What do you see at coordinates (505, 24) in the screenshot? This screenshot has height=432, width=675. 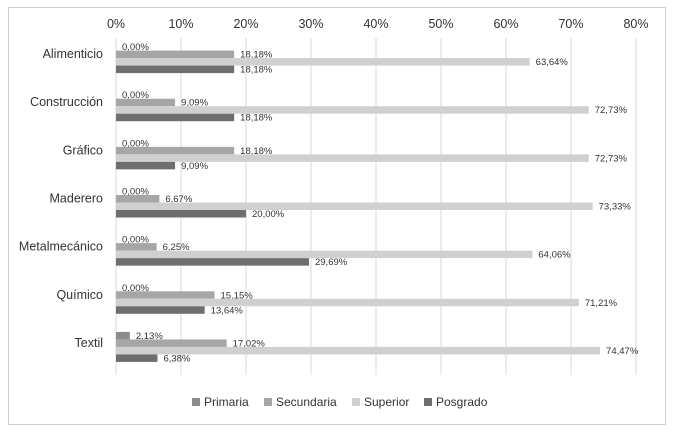 I see `x-tick-label: 60%` at bounding box center [505, 24].